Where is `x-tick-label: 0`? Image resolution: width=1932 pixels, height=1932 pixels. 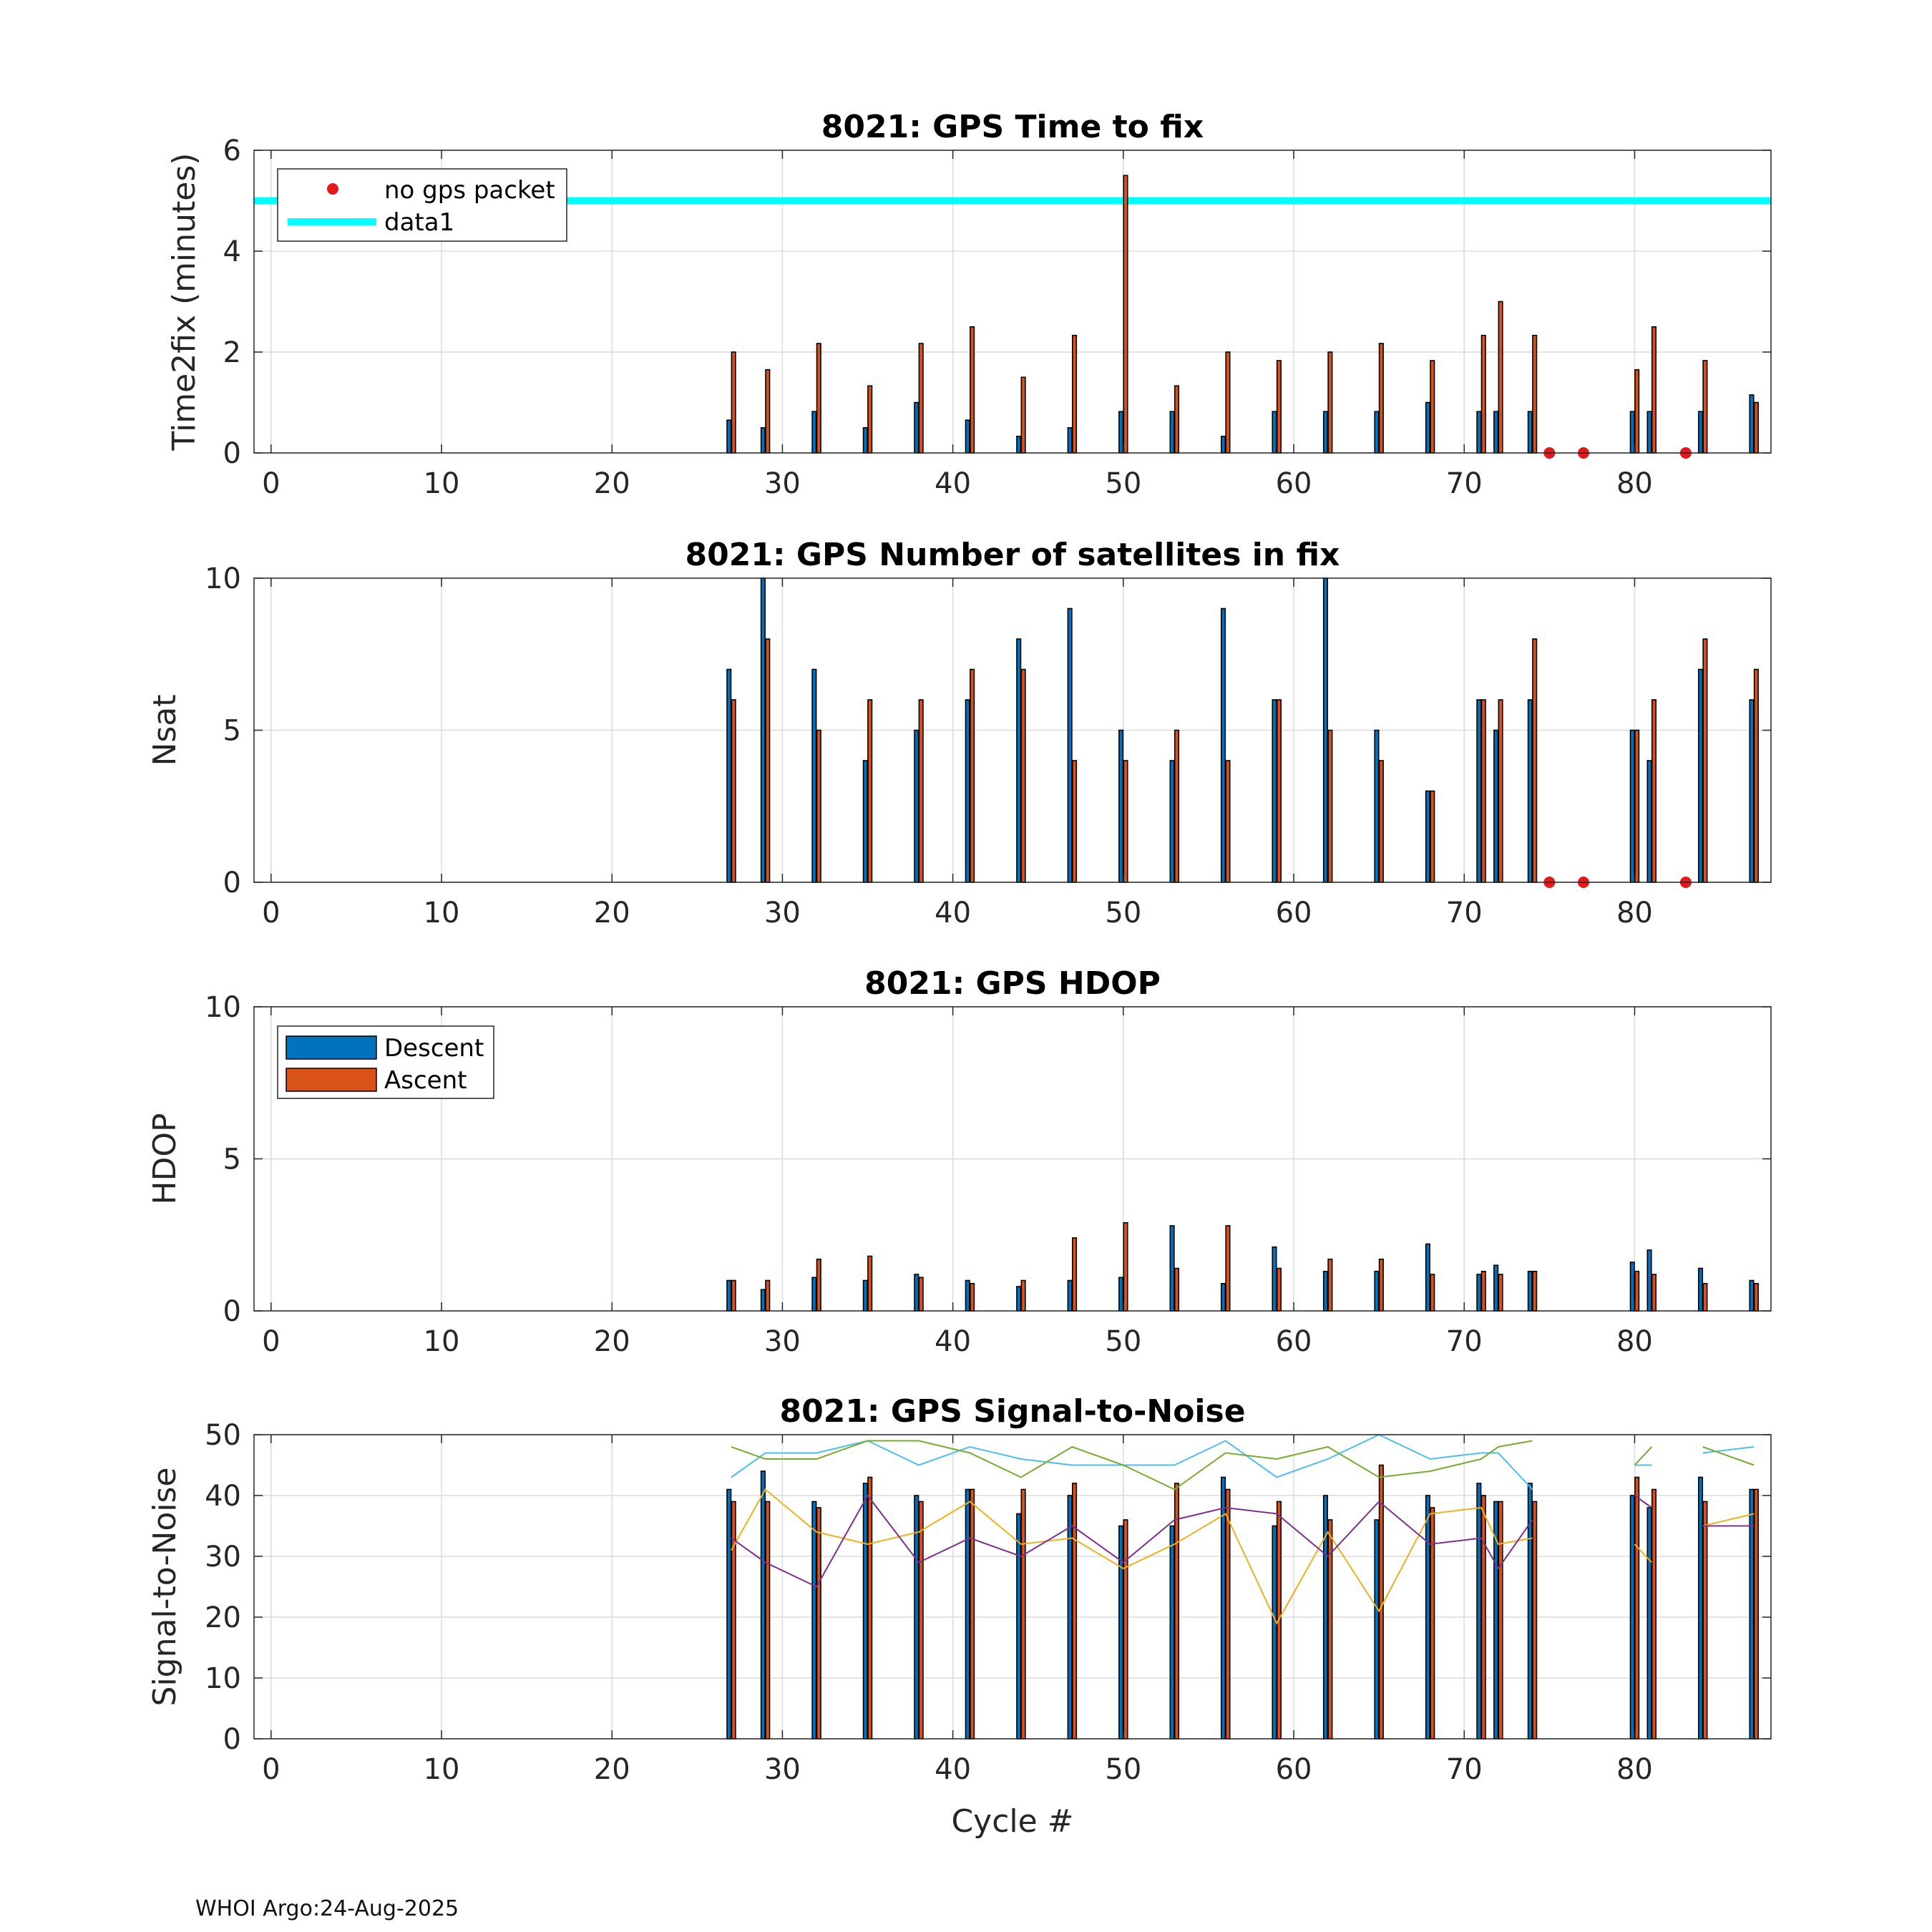 x-tick-label: 0 is located at coordinates (271, 483).